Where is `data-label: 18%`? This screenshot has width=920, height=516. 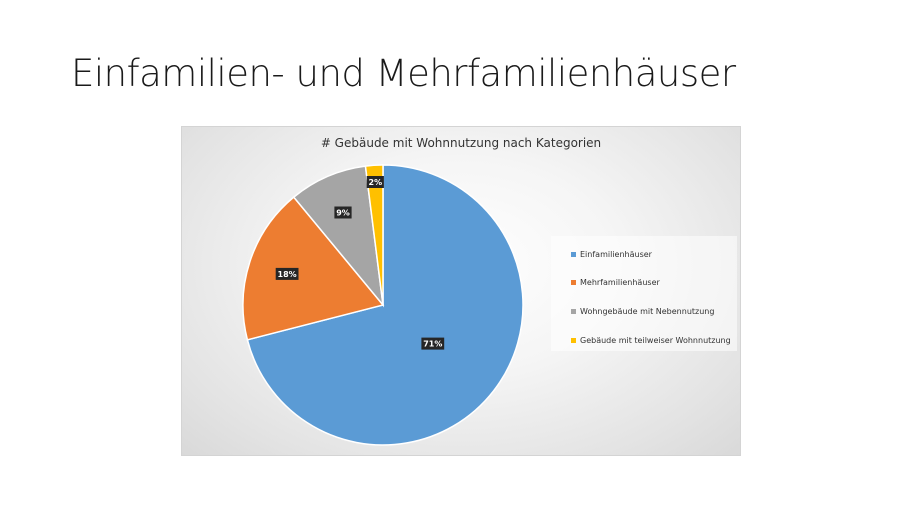
data-label: 18% is located at coordinates (287, 273).